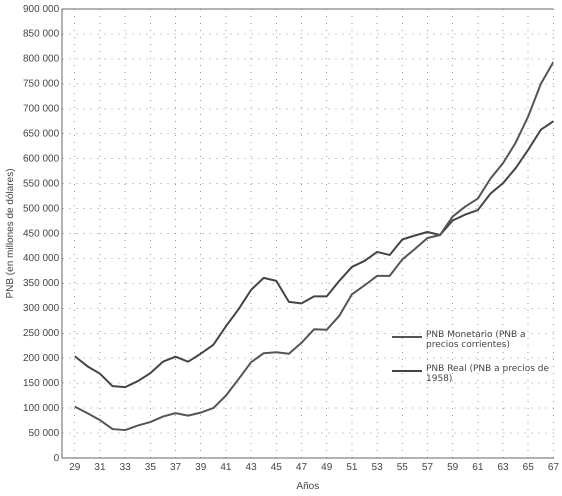 The image size is (562, 496). What do you see at coordinates (402, 467) in the screenshot?
I see `x-tick-label: 55` at bounding box center [402, 467].